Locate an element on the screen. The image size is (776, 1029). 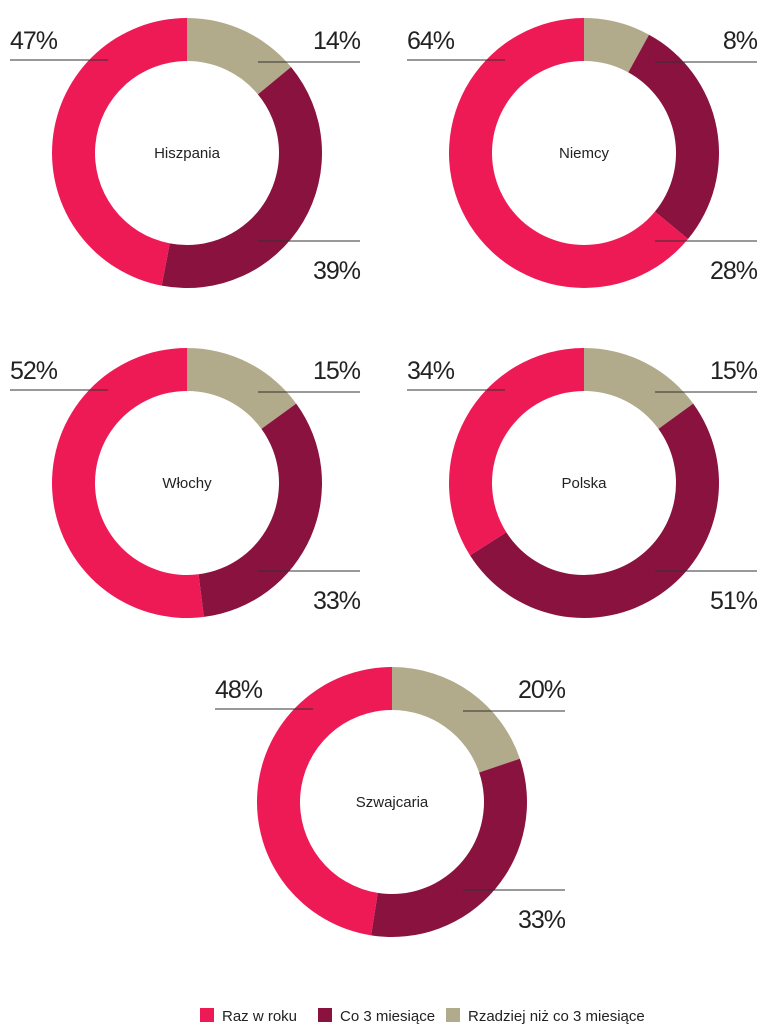
legend-label: Co 3 miesiące is located at coordinates (387, 1016).